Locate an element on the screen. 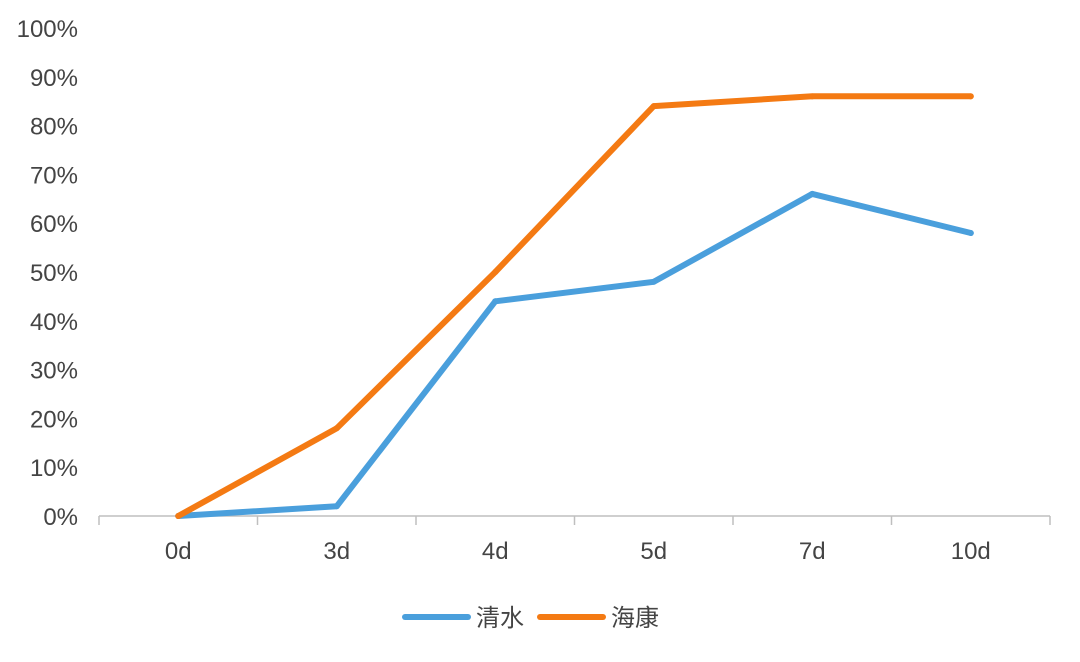  x-axis: 0d 3d 4d 5d 7d 10d is located at coordinates (574, 540).